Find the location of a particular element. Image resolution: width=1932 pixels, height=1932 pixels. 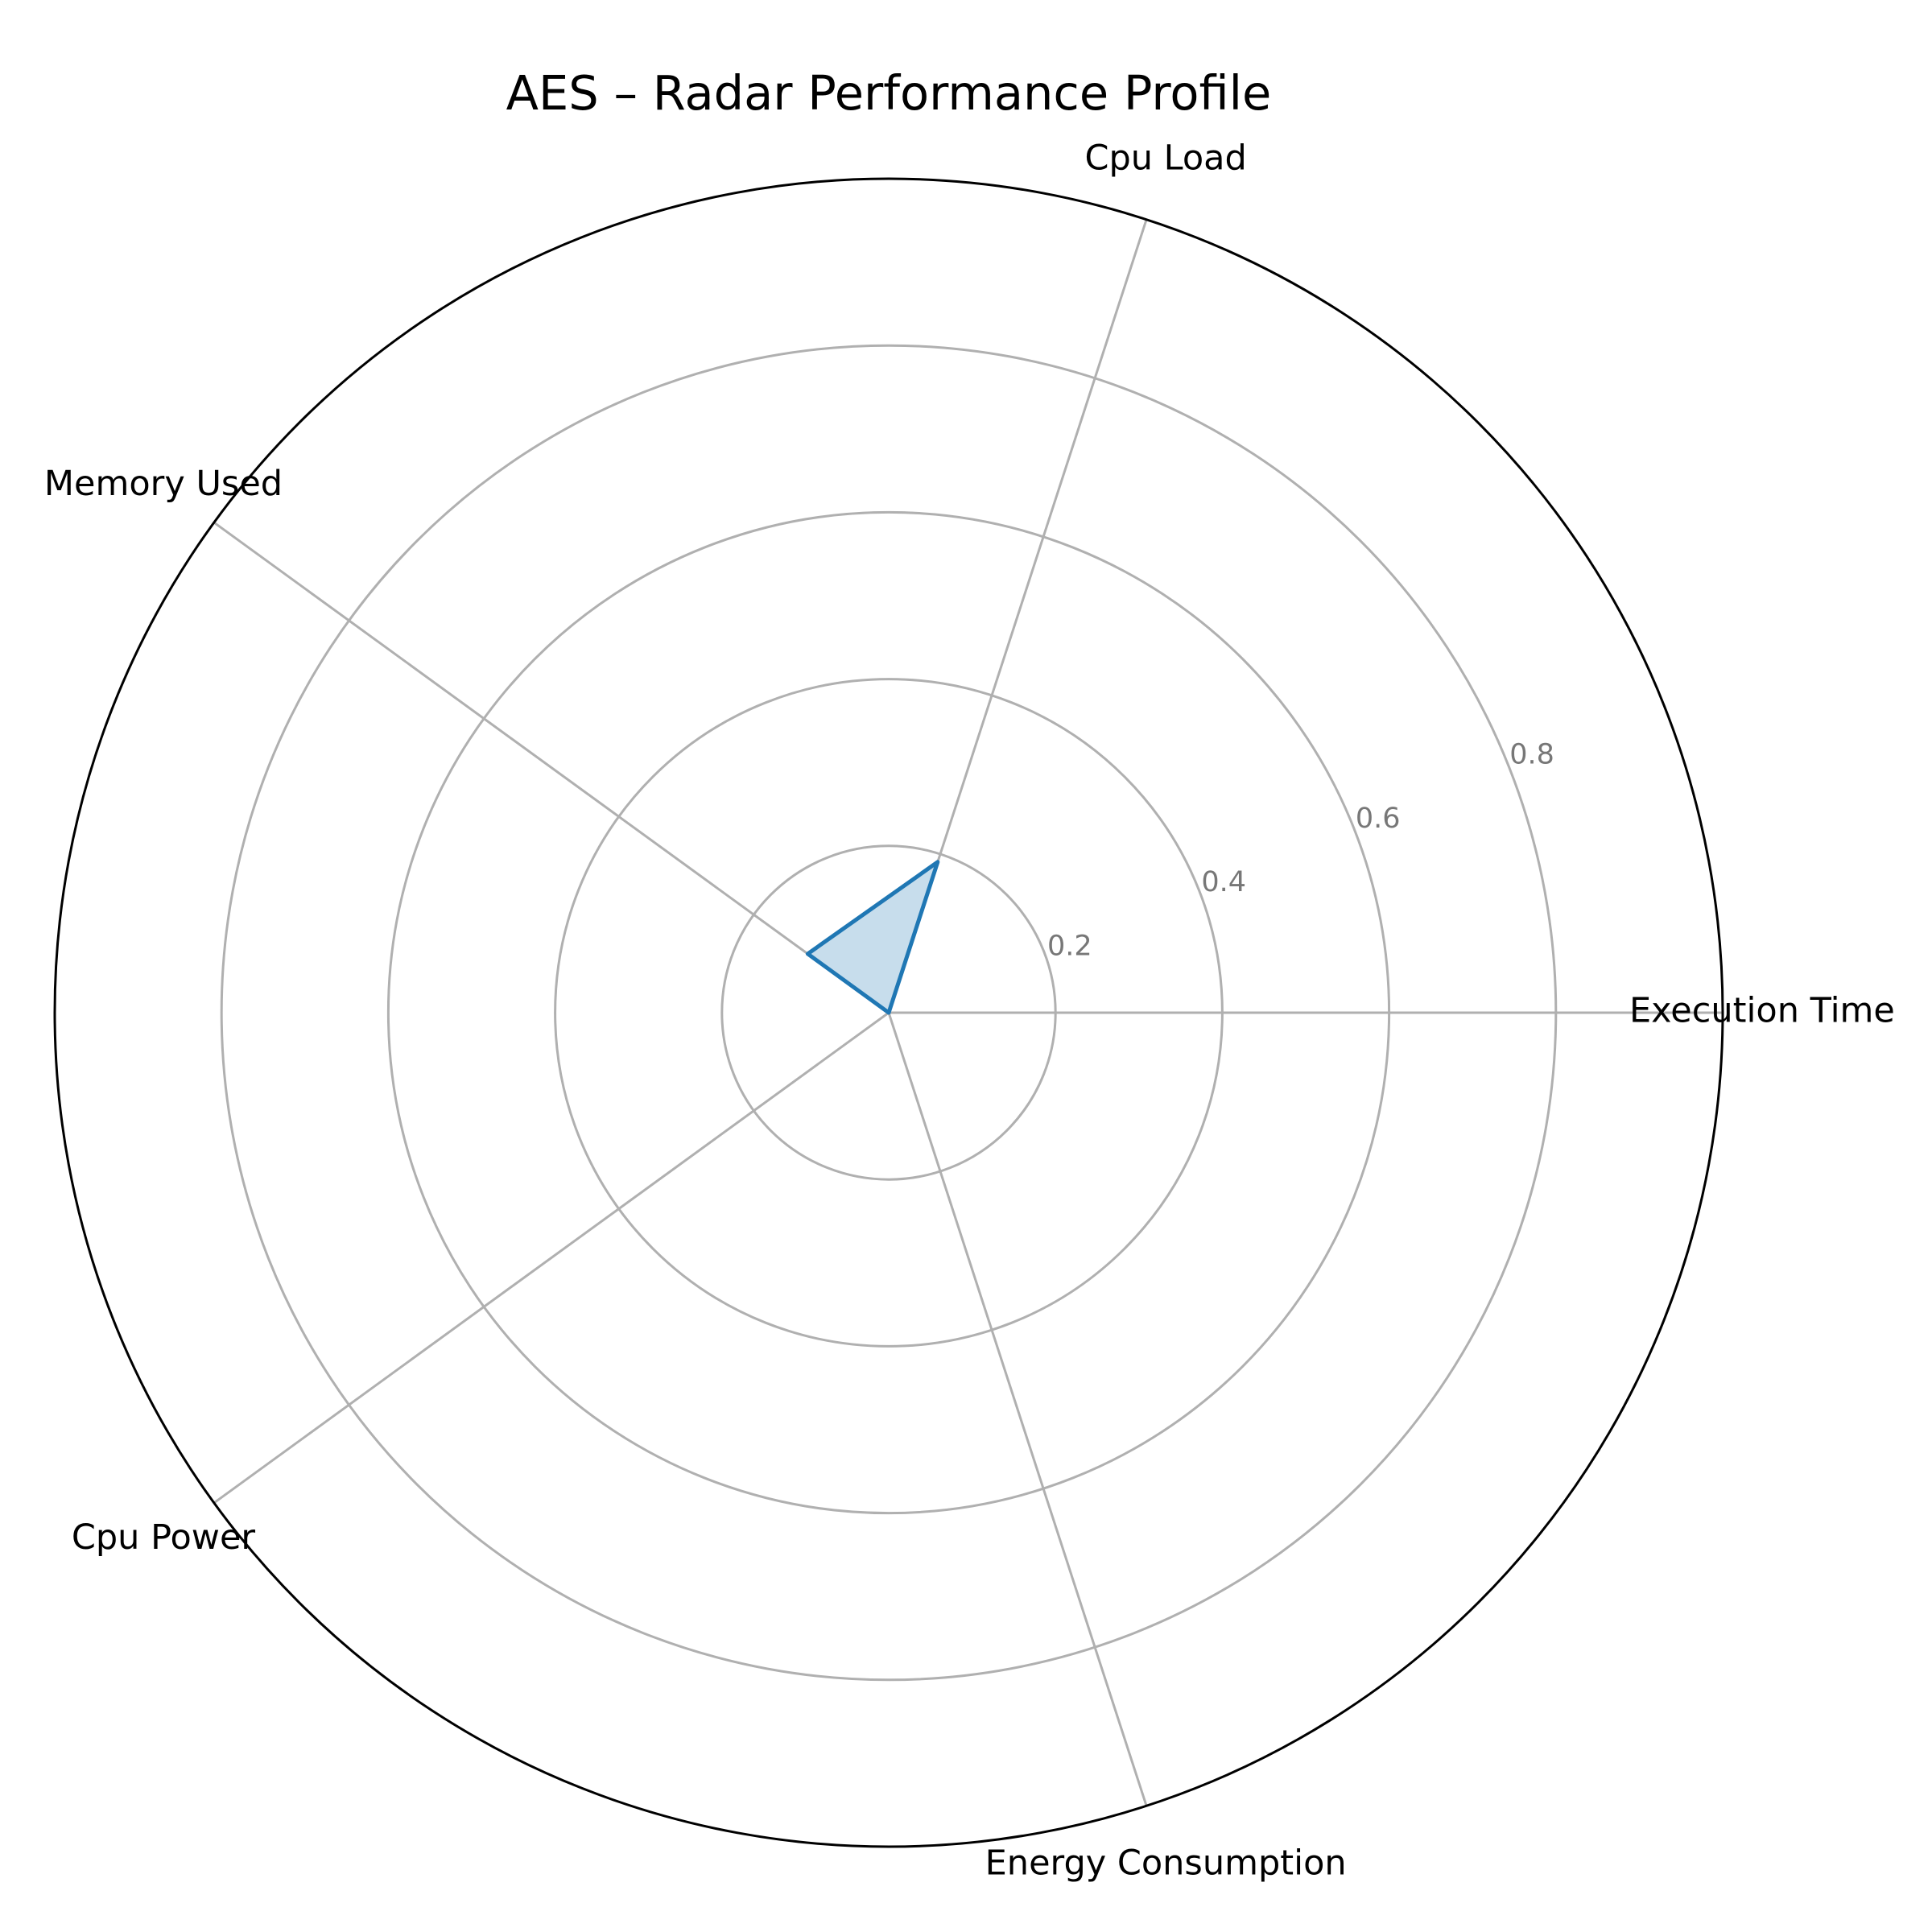

r-tick-label: 0.6 is located at coordinates (1378, 819).